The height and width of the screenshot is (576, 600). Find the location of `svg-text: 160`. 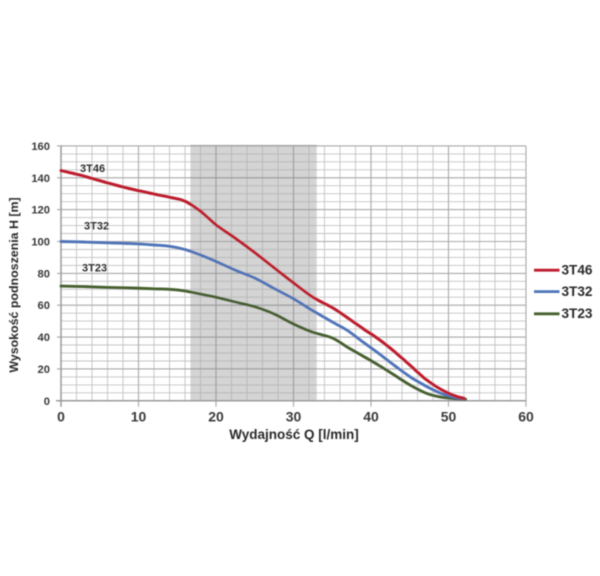

svg-text: 160 is located at coordinates (40, 147).